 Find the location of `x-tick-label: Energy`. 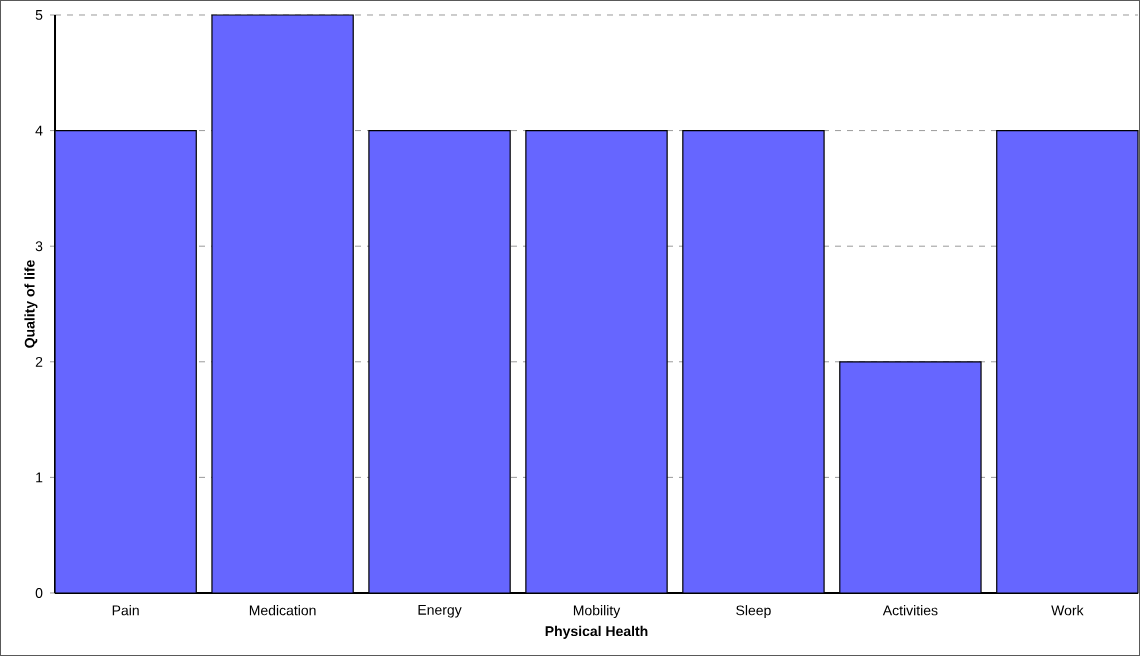

x-tick-label: Energy is located at coordinates (440, 611).